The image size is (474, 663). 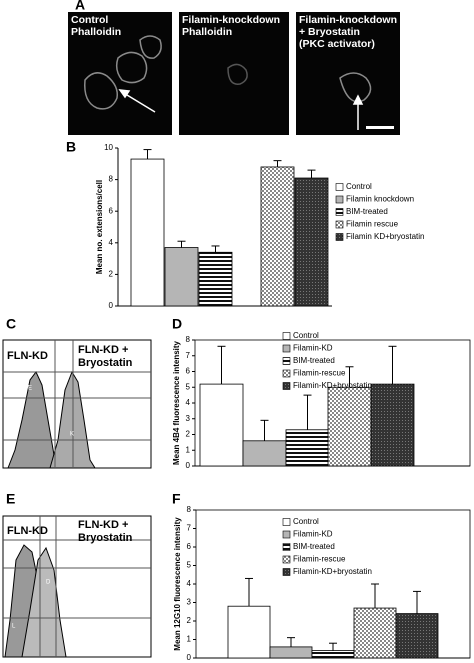 I want to click on gate-label: D, so click(x=48, y=583).